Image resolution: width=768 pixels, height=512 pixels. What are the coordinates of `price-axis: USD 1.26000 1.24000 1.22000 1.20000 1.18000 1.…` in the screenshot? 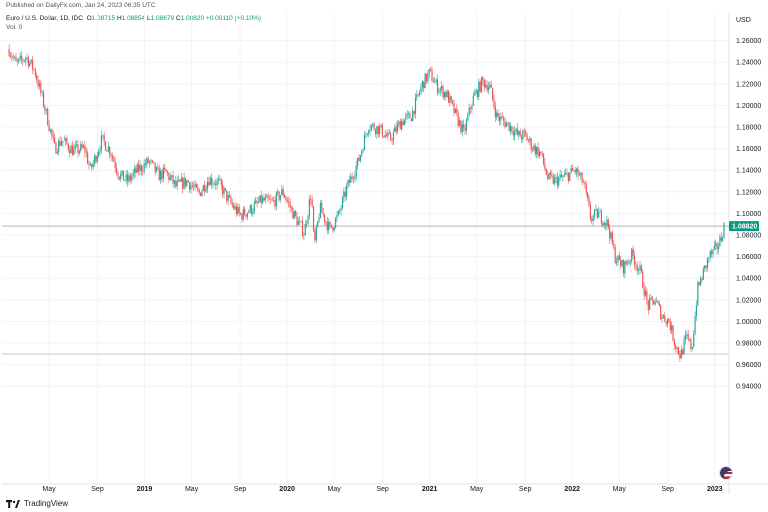 It's located at (745, 204).